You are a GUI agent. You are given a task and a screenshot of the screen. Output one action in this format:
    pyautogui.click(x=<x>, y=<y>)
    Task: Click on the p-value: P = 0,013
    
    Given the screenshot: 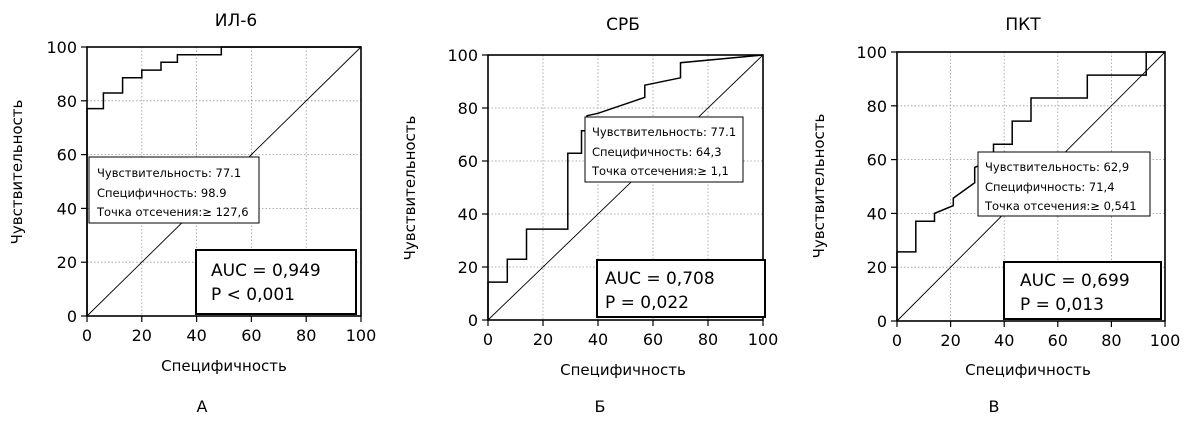 What is the action you would take?
    pyautogui.click(x=1062, y=305)
    